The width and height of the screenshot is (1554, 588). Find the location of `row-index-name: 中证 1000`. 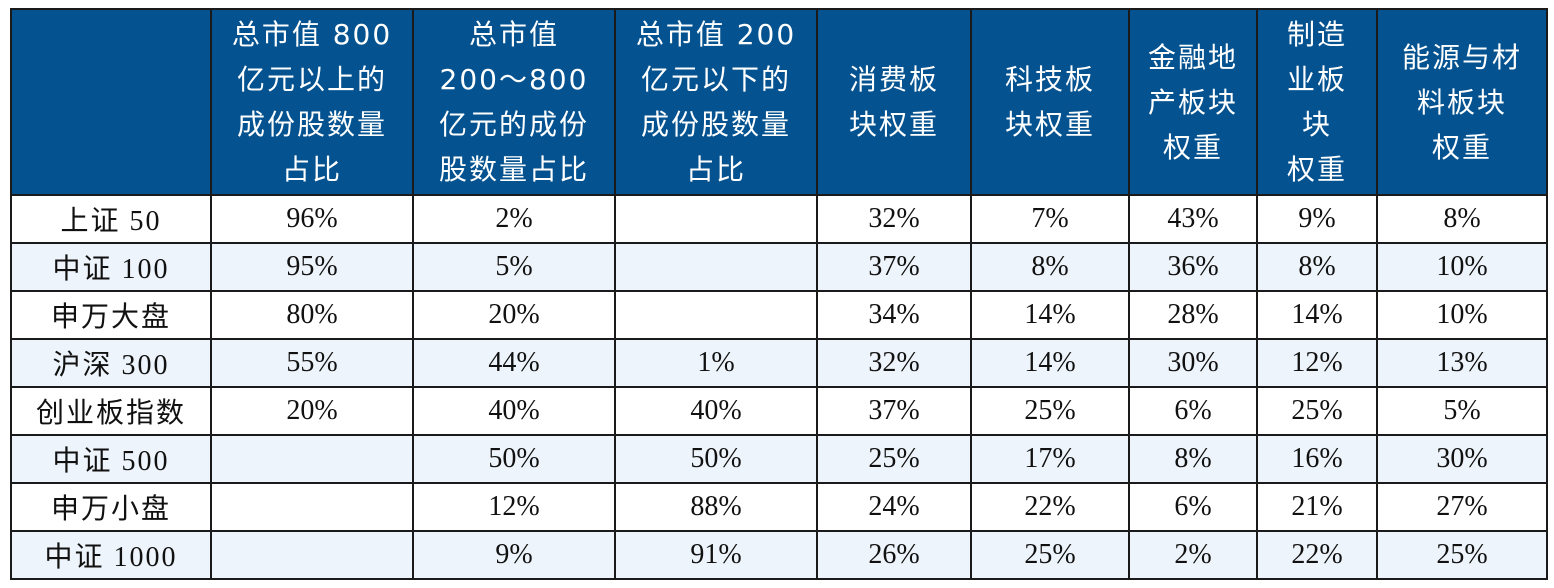

row-index-name: 中证 1000 is located at coordinates (111, 555).